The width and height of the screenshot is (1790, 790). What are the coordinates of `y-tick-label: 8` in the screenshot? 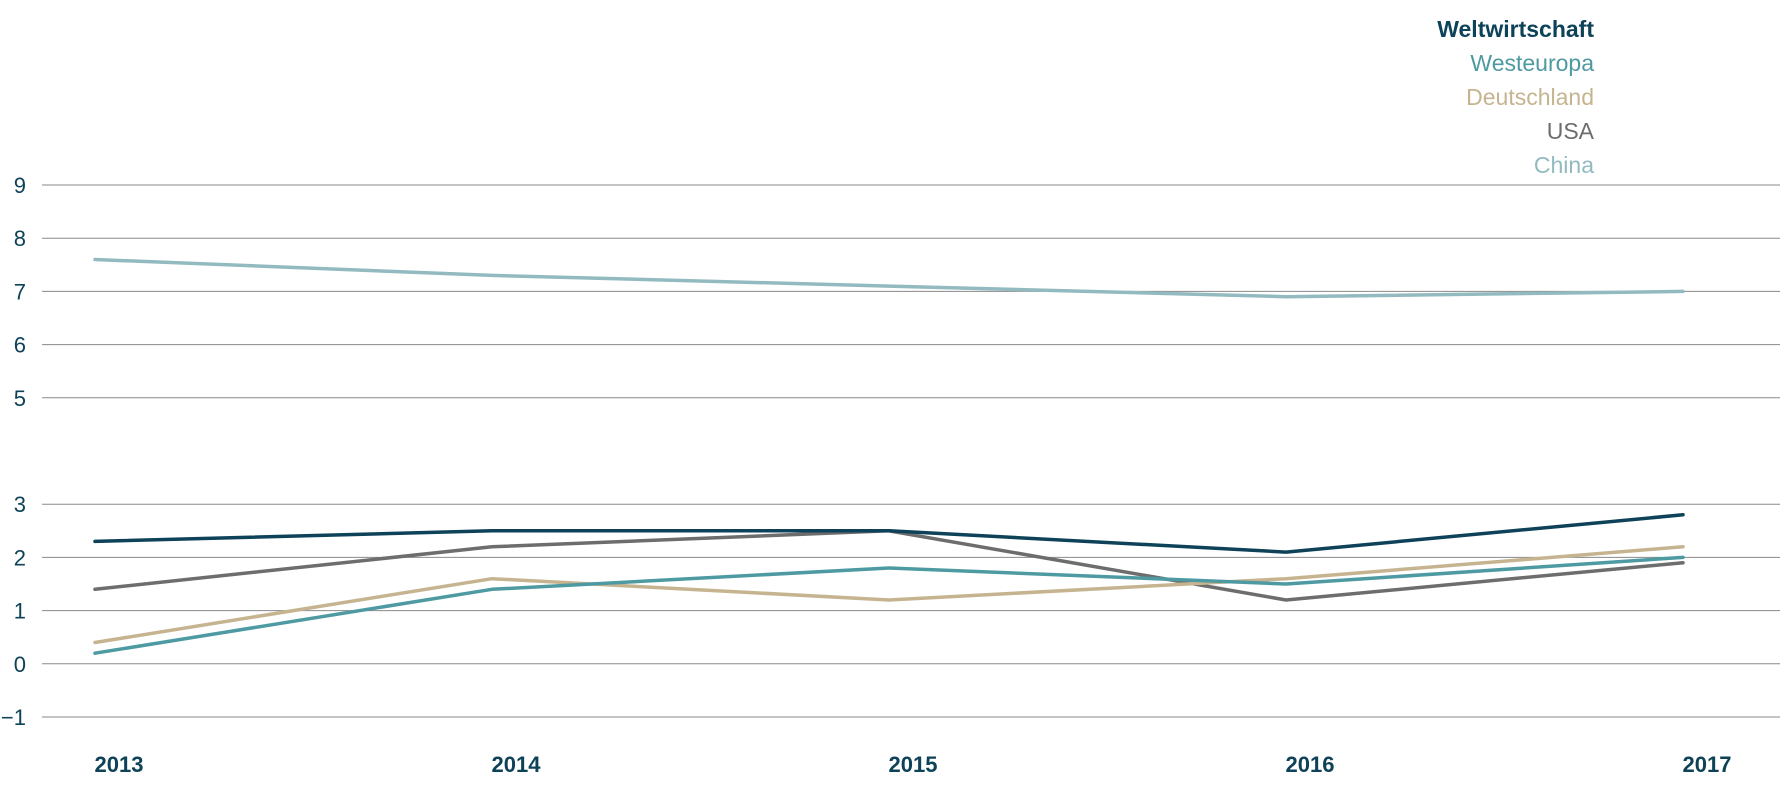 It's located at (20, 238).